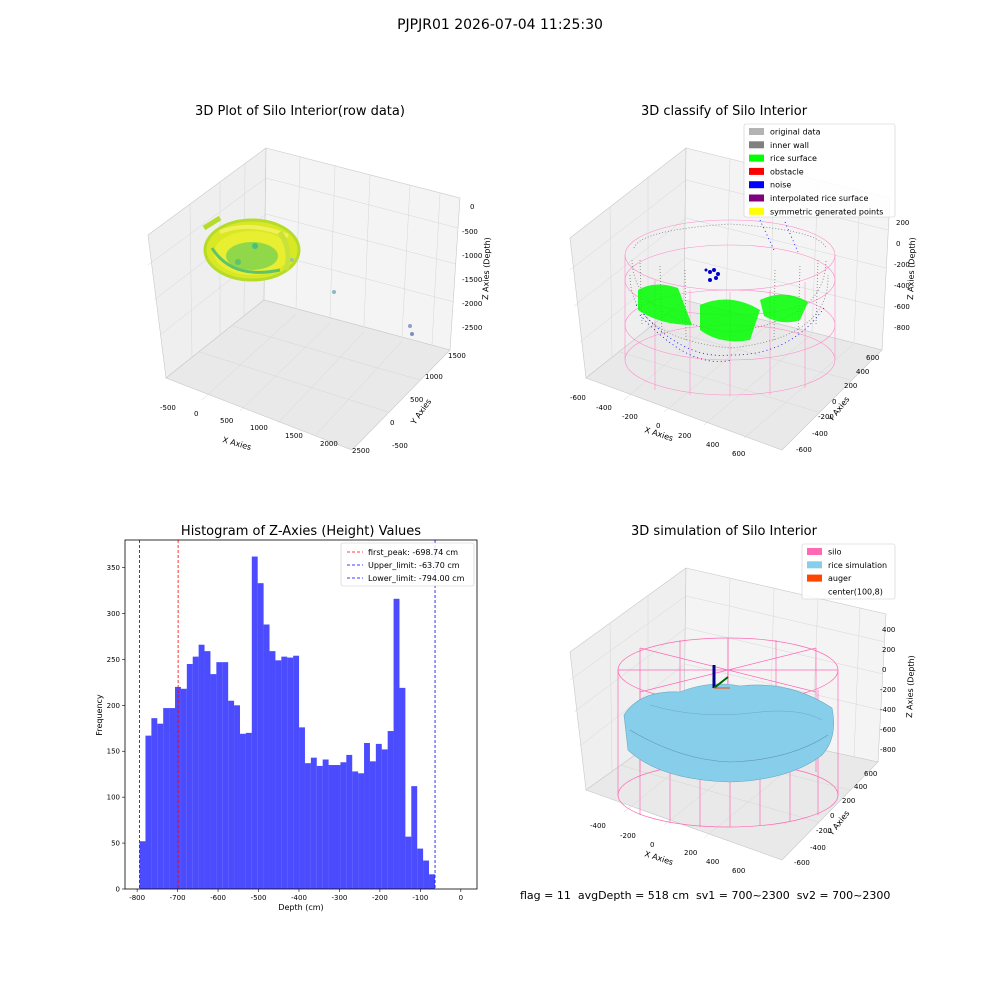 The height and width of the screenshot is (1000, 1000). What do you see at coordinates (820, 434) in the screenshot?
I see `p2-ytick: -400` at bounding box center [820, 434].